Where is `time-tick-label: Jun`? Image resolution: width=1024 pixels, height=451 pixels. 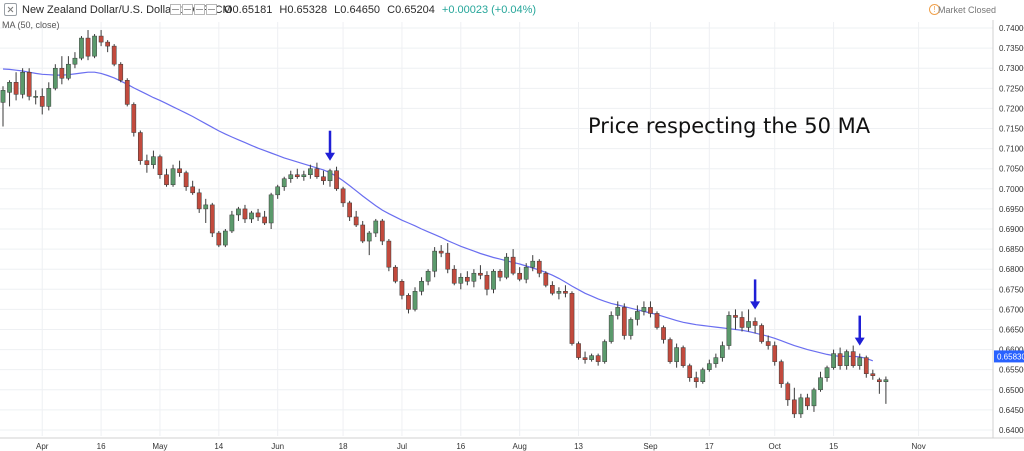
time-tick-label: Jun is located at coordinates (277, 446).